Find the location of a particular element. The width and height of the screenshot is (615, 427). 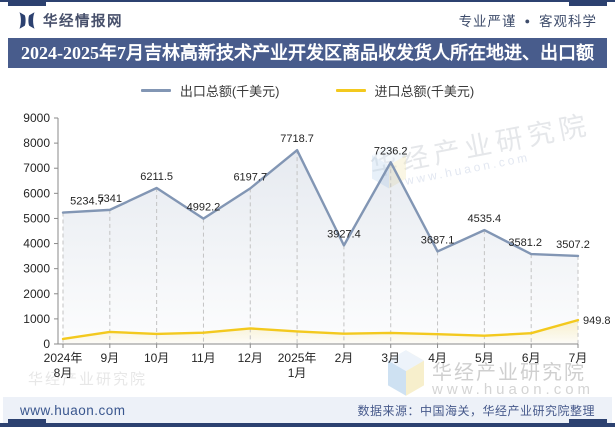

import-legend-marker is located at coordinates (350, 90).